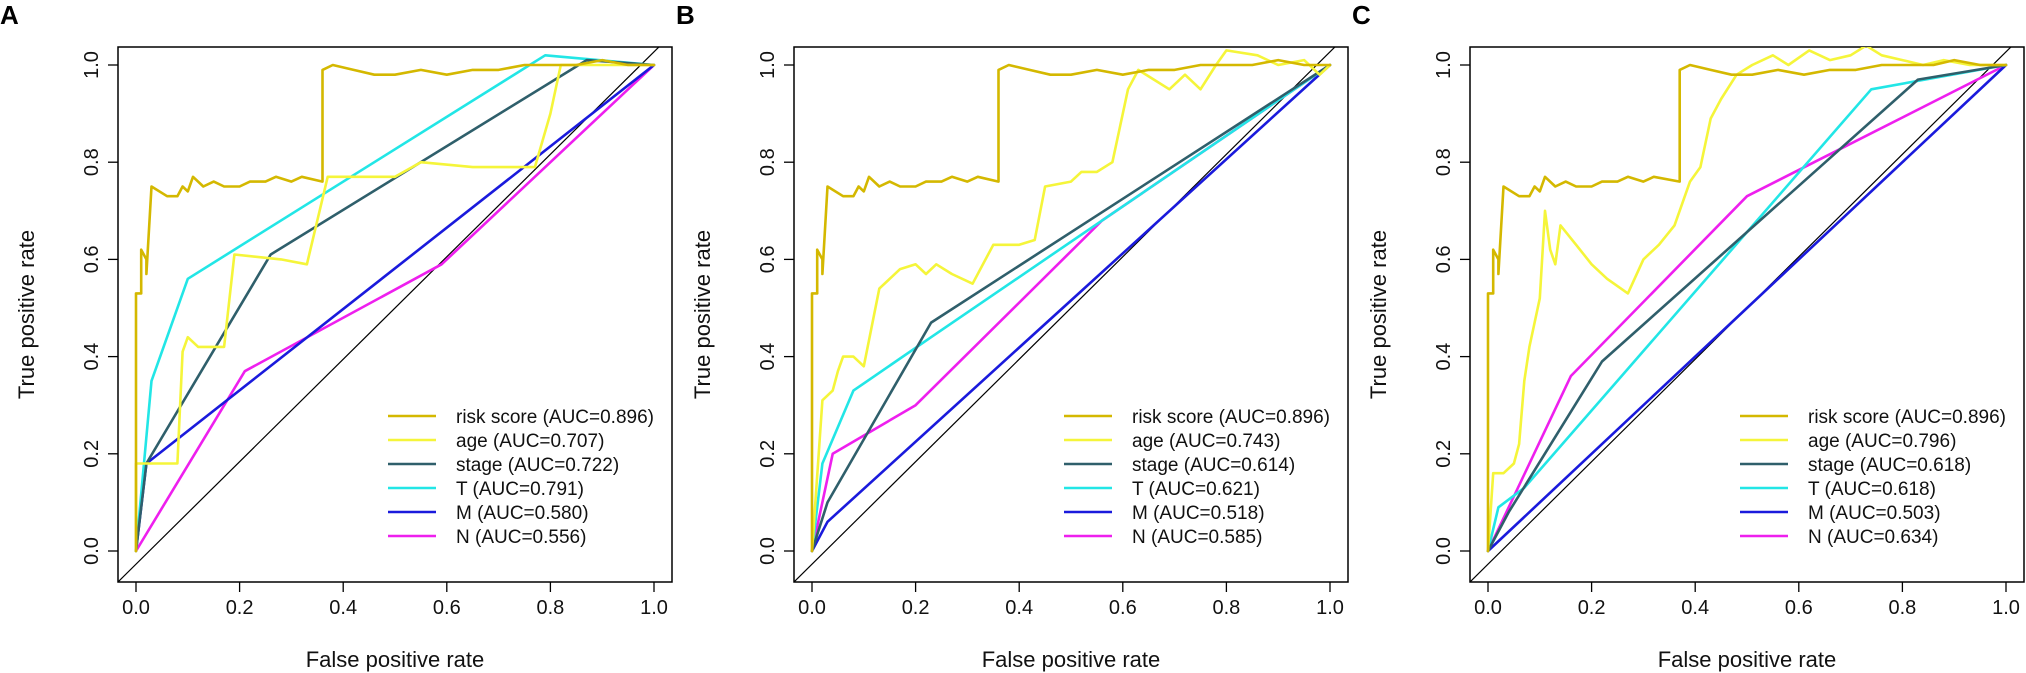 The image size is (2026, 673). Describe the element at coordinates (685, 15) in the screenshot. I see `panel-label-B: B` at that location.